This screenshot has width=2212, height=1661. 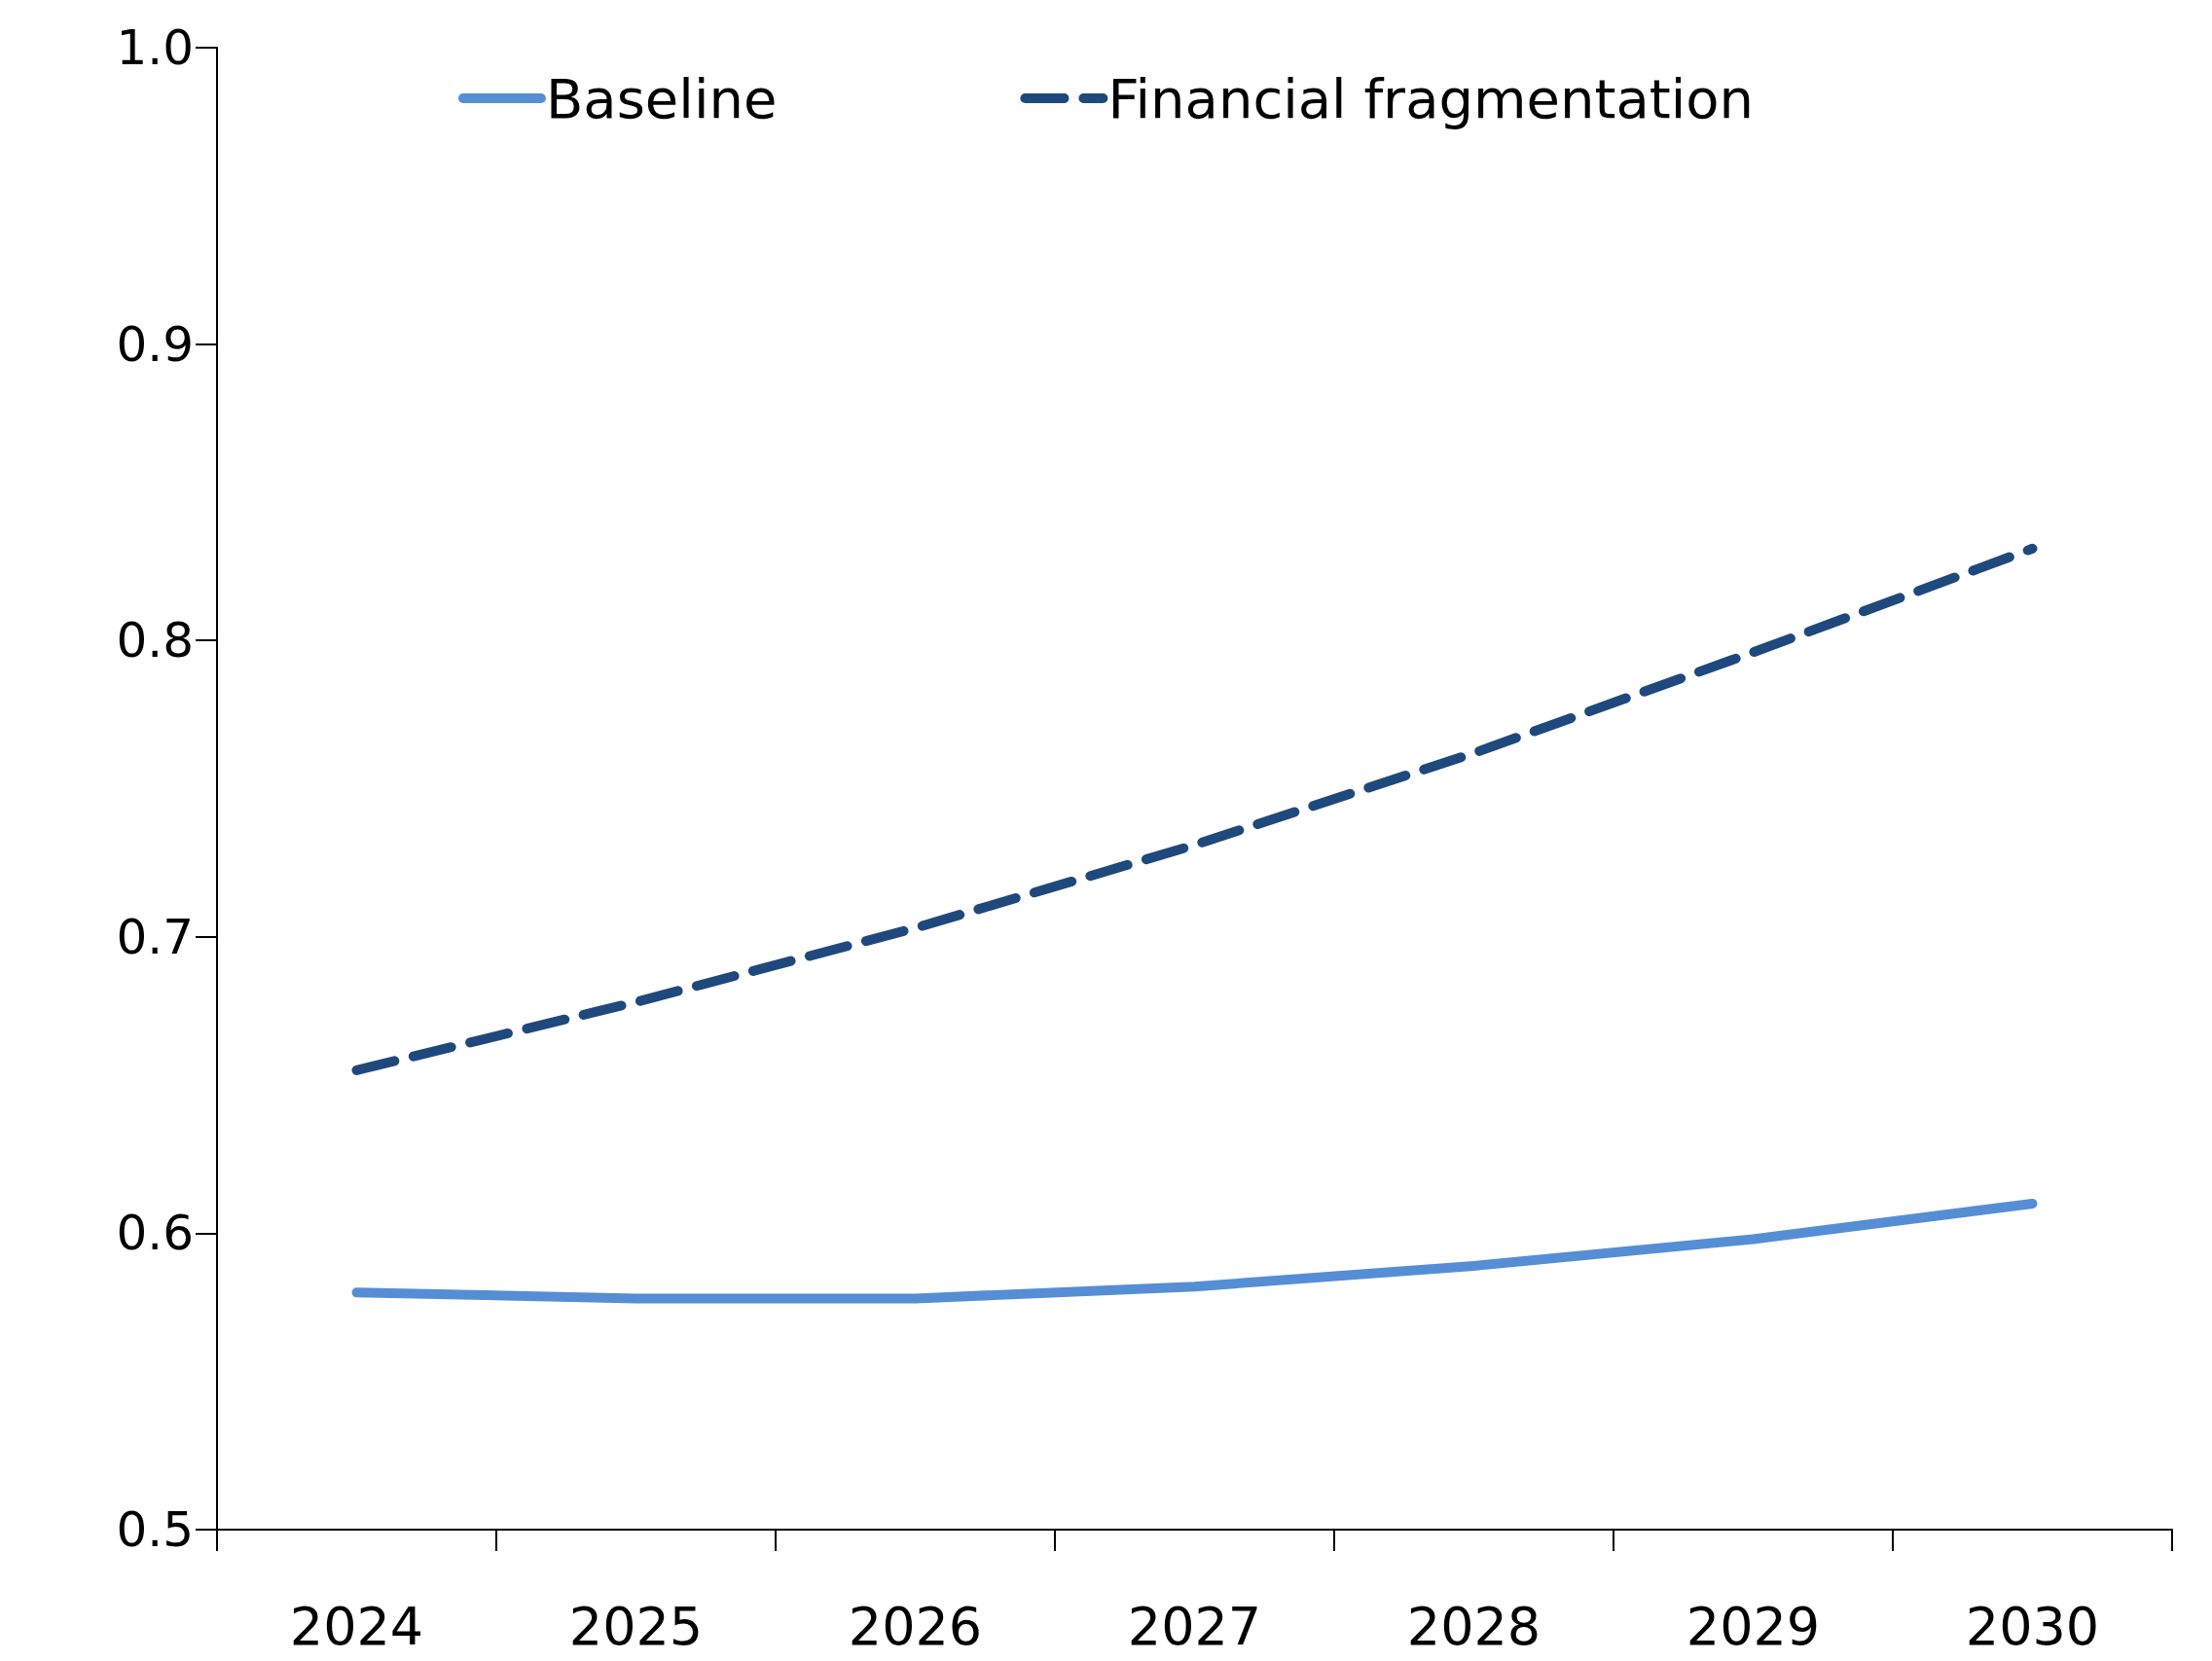 What do you see at coordinates (357, 1626) in the screenshot?
I see `x-tick-label: 2024` at bounding box center [357, 1626].